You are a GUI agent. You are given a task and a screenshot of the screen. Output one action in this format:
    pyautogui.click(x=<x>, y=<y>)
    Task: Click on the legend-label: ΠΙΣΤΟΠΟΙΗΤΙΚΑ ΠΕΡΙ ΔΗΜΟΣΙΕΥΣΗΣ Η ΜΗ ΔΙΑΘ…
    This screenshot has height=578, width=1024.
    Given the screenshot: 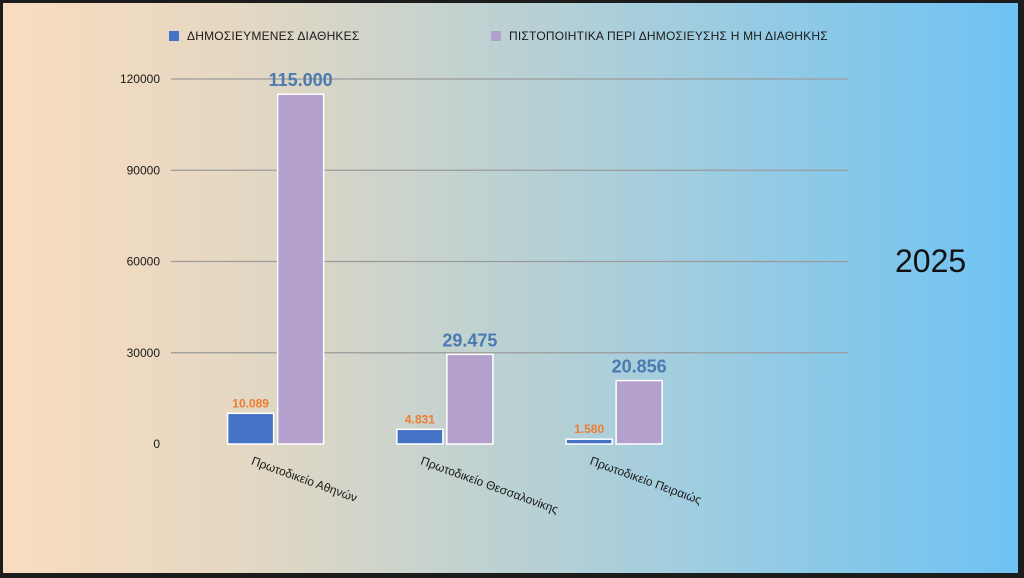 What is the action you would take?
    pyautogui.click(x=668, y=36)
    